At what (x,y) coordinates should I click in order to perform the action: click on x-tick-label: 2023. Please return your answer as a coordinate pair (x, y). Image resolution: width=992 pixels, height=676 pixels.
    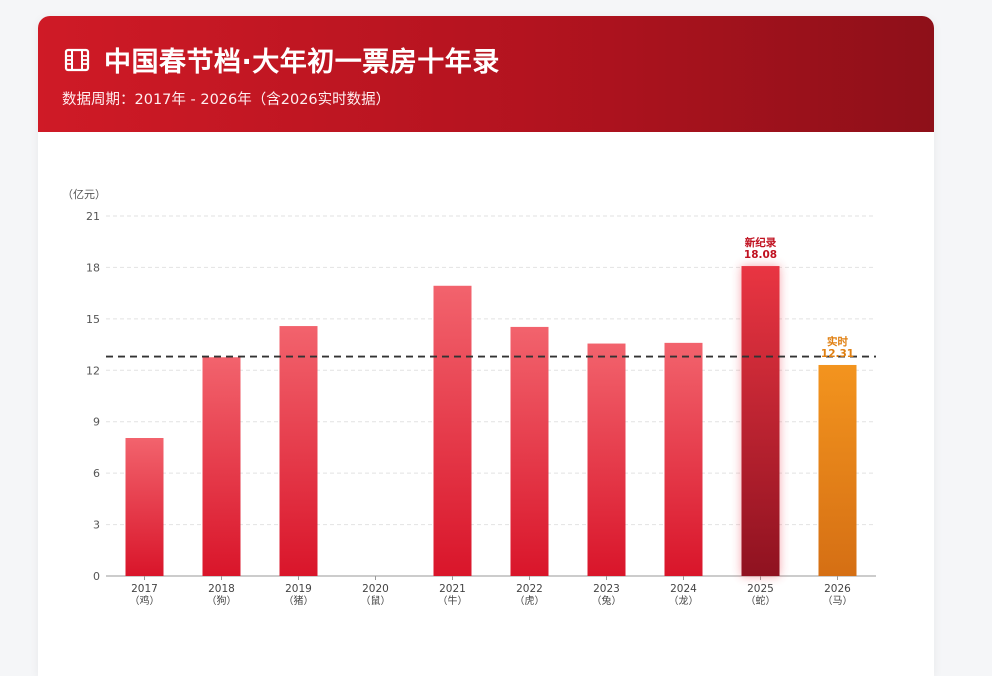
    Looking at the image, I should click on (606, 589).